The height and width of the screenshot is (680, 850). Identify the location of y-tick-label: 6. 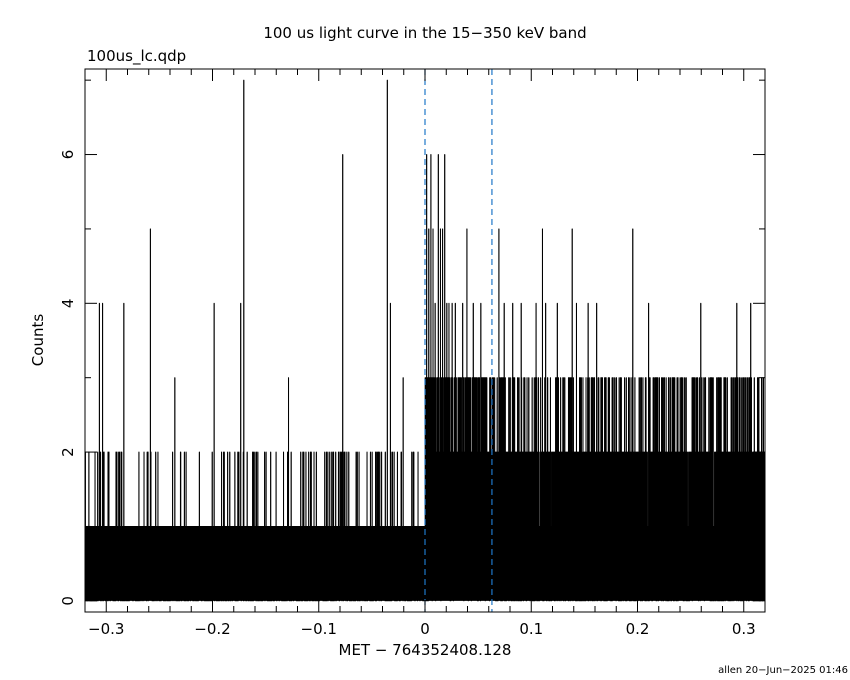
(68, 155).